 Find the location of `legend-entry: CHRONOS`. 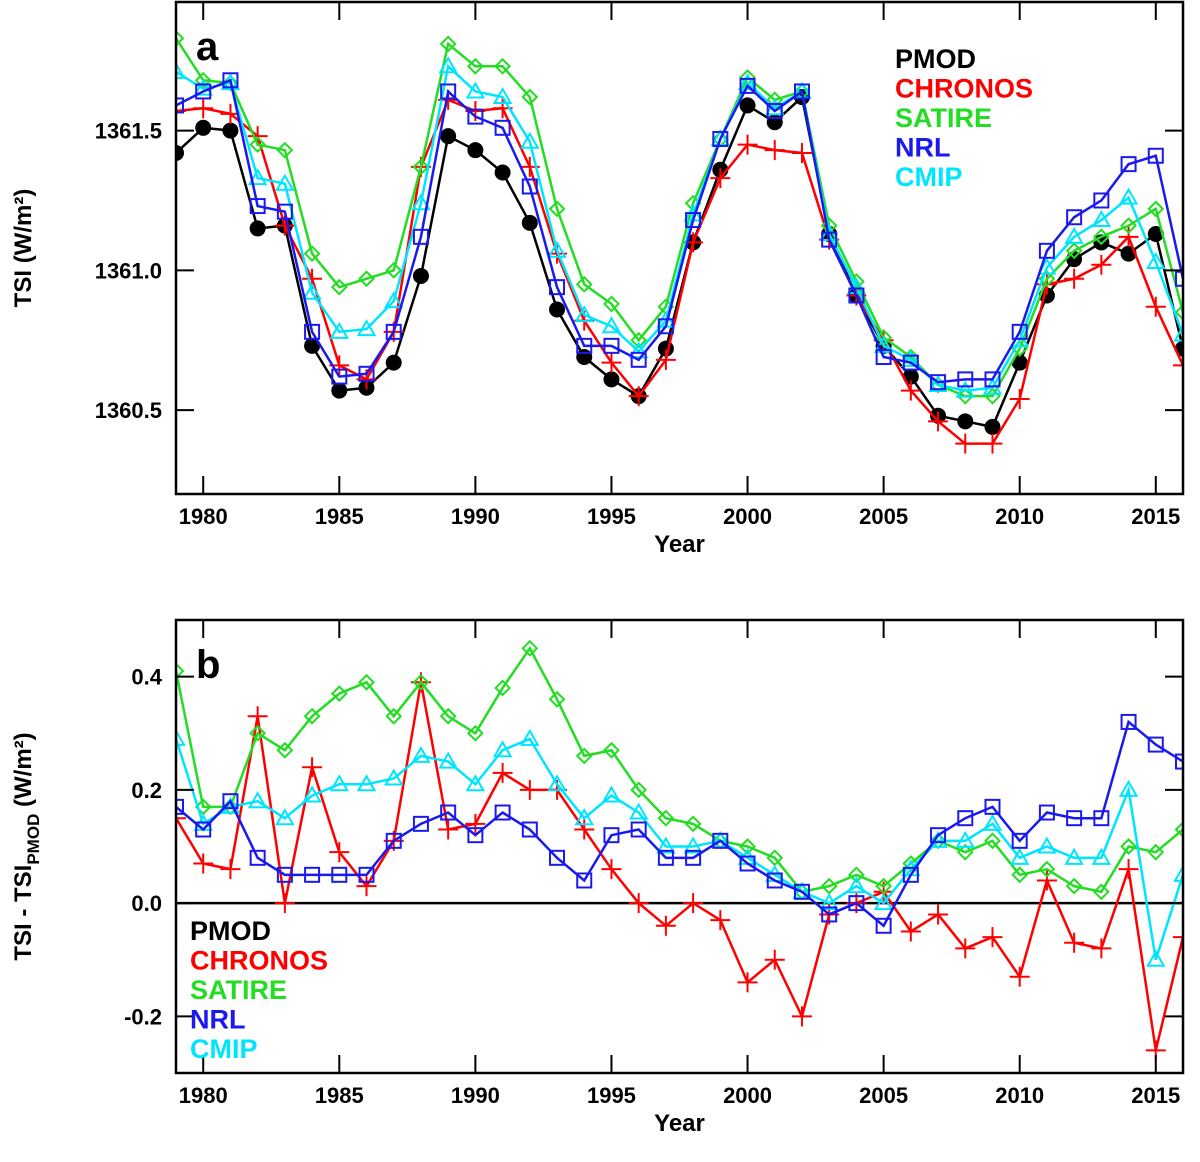

legend-entry: CHRONOS is located at coordinates (259, 961).